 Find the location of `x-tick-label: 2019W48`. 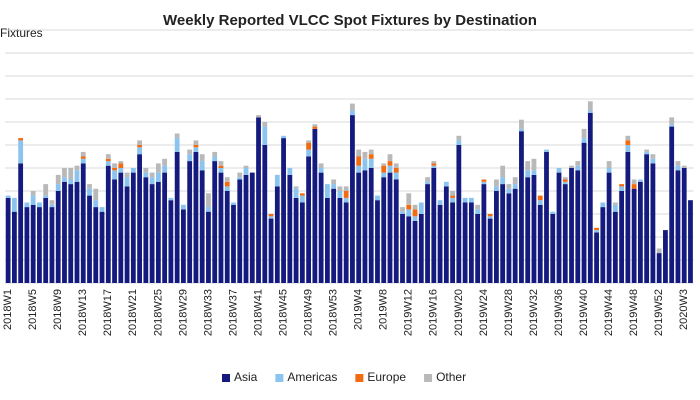

x-tick-label: 2019W48 is located at coordinates (634, 312).